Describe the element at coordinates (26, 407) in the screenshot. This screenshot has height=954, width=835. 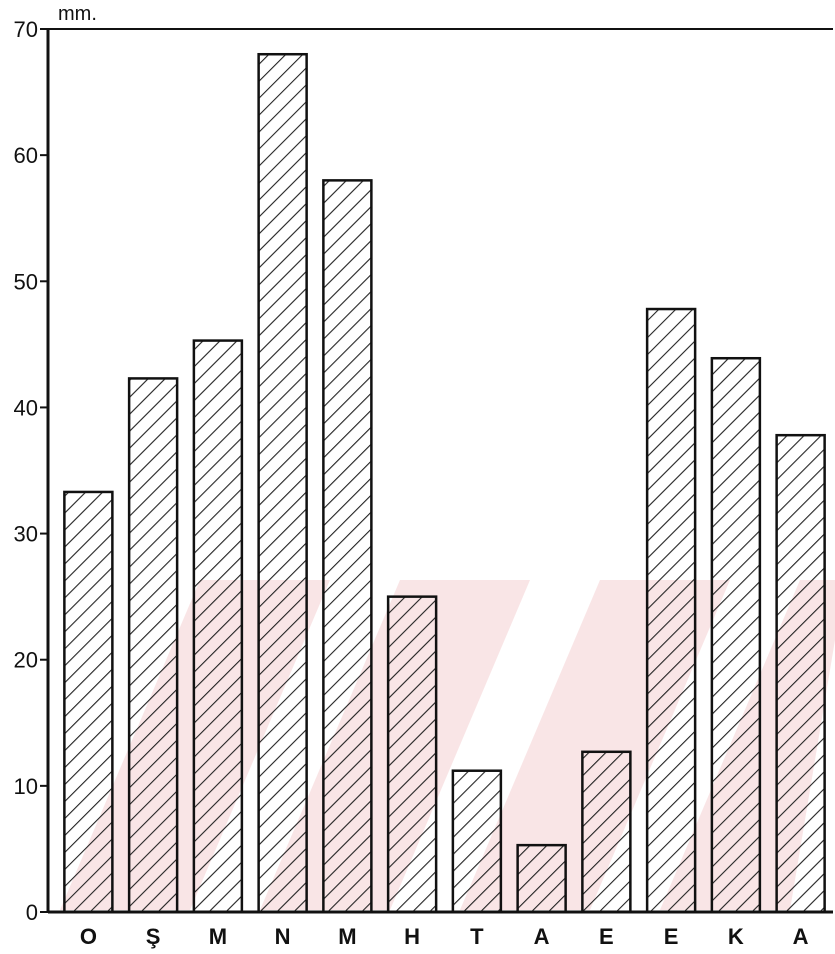
I see `y-tick-label: 40` at that location.